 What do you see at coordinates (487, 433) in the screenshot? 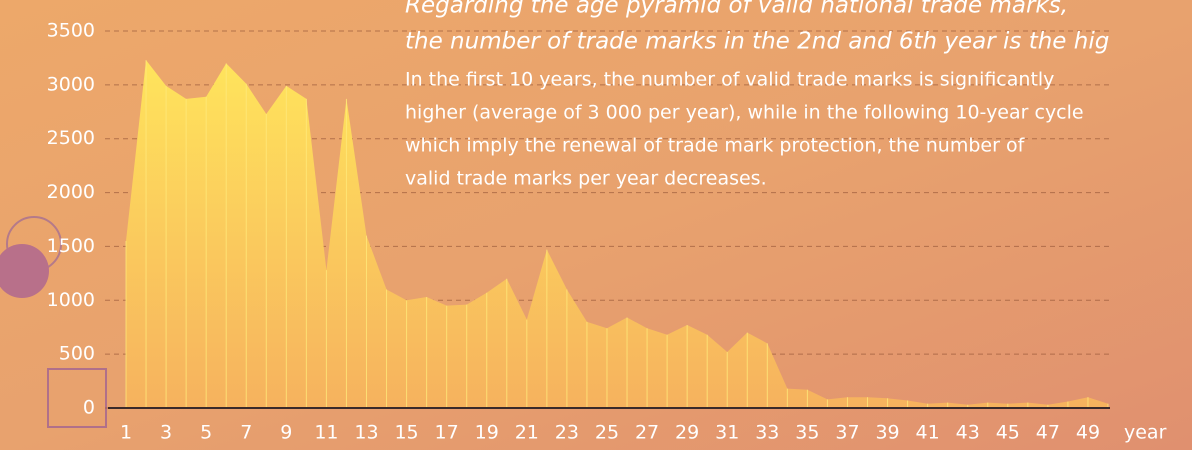
I see `x-tick-label: 19` at bounding box center [487, 433].